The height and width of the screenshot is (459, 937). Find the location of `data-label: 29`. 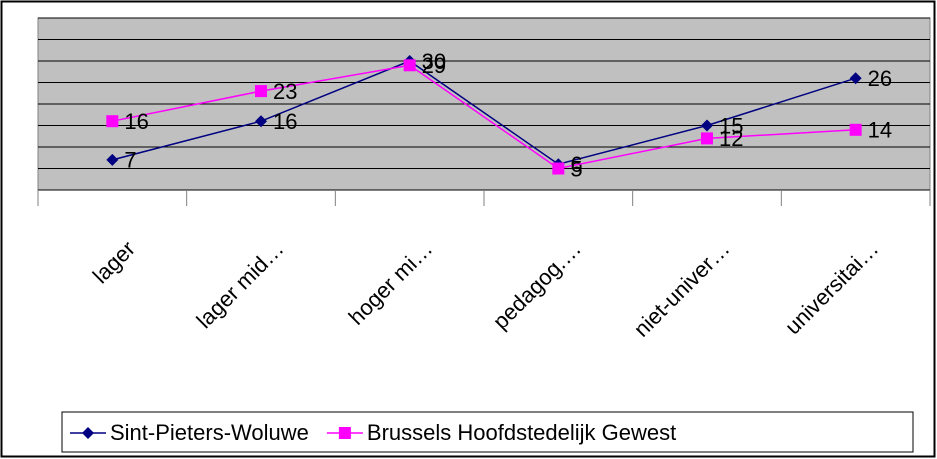

data-label: 29 is located at coordinates (434, 65).